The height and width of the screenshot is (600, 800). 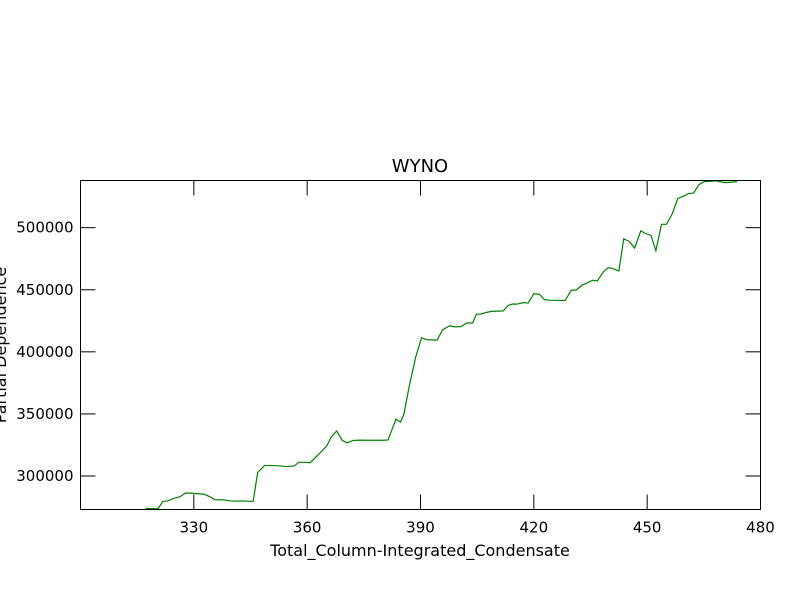 What do you see at coordinates (647, 528) in the screenshot?
I see `x-tick-label: 450` at bounding box center [647, 528].